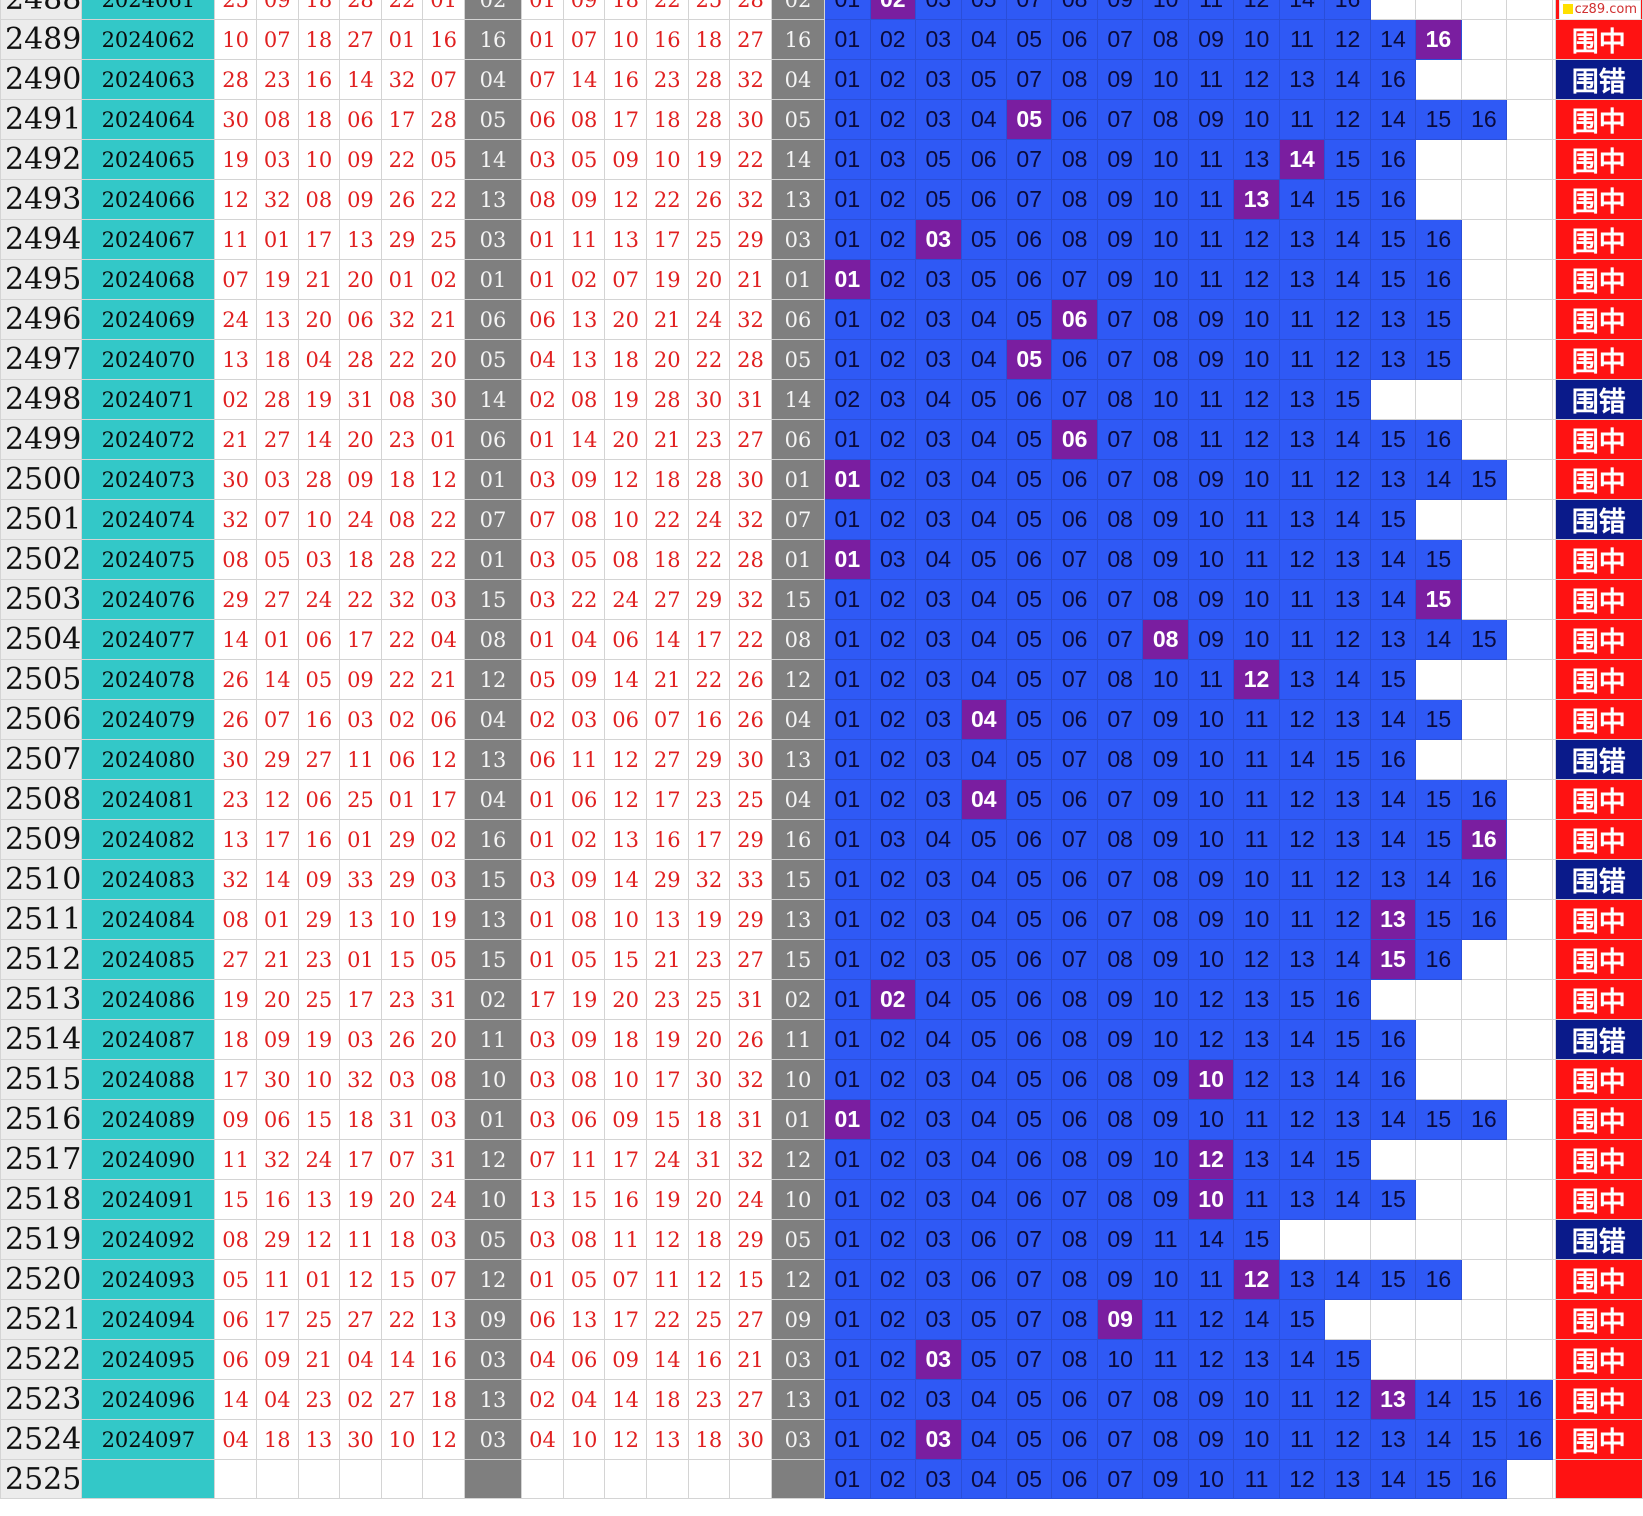 This screenshot has width=1643, height=1516. What do you see at coordinates (360, 359) in the screenshot?
I see `drawn-number-cell: 28` at bounding box center [360, 359].